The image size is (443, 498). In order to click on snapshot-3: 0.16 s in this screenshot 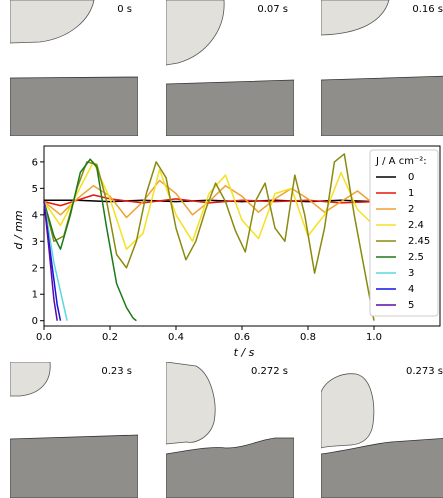, I will do `click(382, 68)`.